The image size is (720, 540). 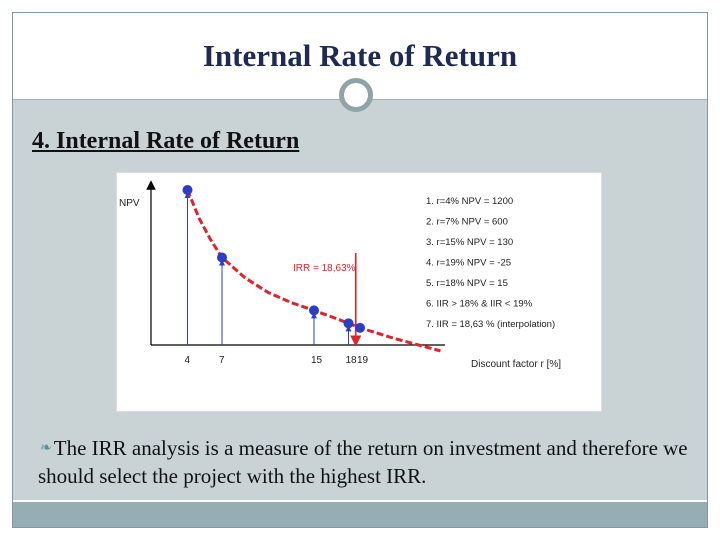 I want to click on annotation-line: 4. r=19% NPV = -25, so click(x=468, y=263).